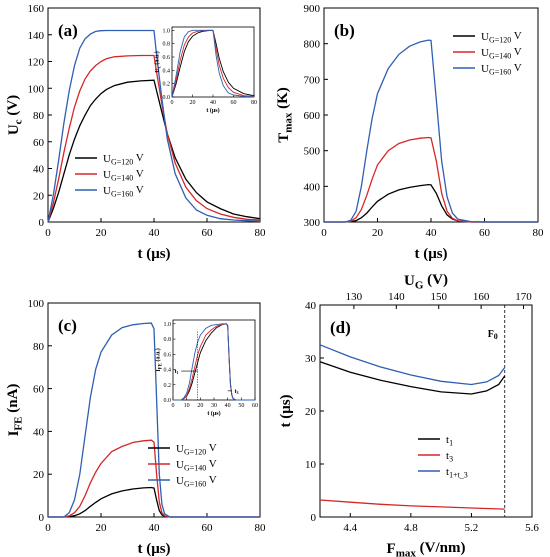 The image size is (550, 557). I want to click on inset-x-tick-label: 40, so click(228, 406).